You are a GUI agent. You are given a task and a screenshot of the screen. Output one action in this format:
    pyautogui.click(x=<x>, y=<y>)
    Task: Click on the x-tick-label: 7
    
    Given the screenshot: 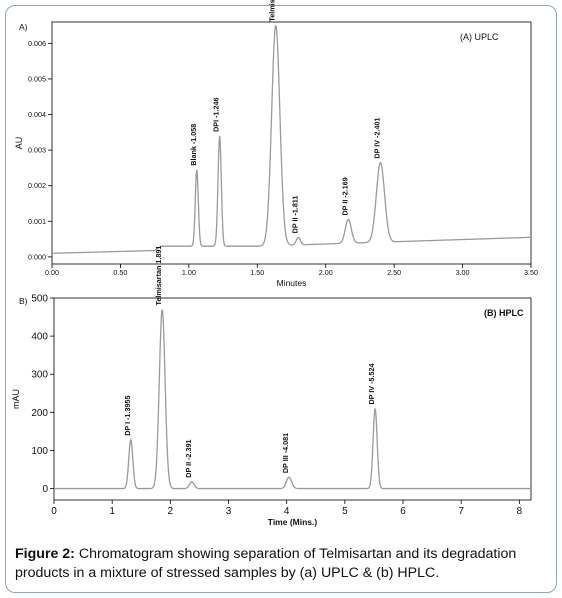 What is the action you would take?
    pyautogui.click(x=461, y=511)
    